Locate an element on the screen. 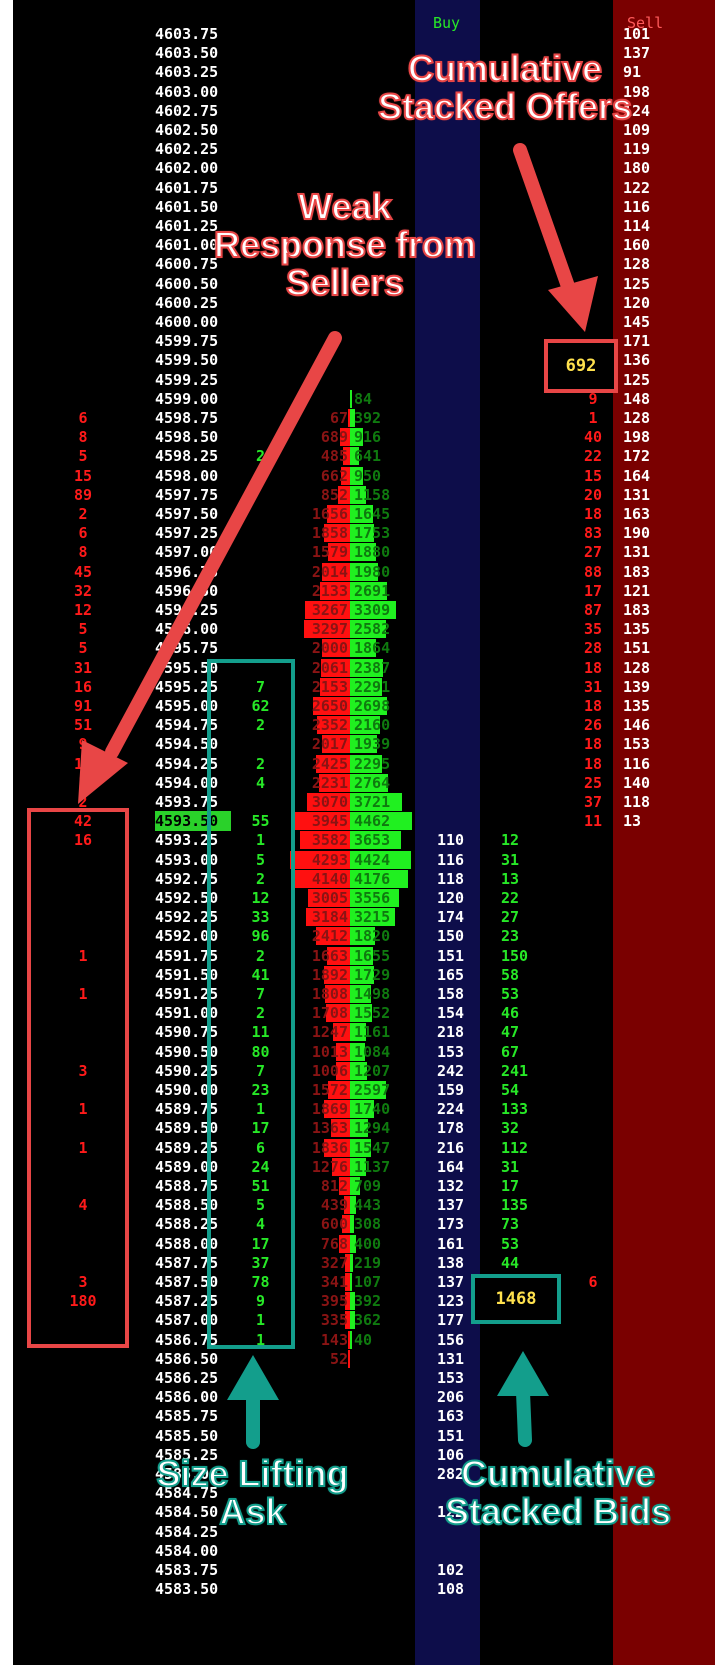 This screenshot has width=715, height=1665. price-cell: 4597.50 is located at coordinates (187, 514).